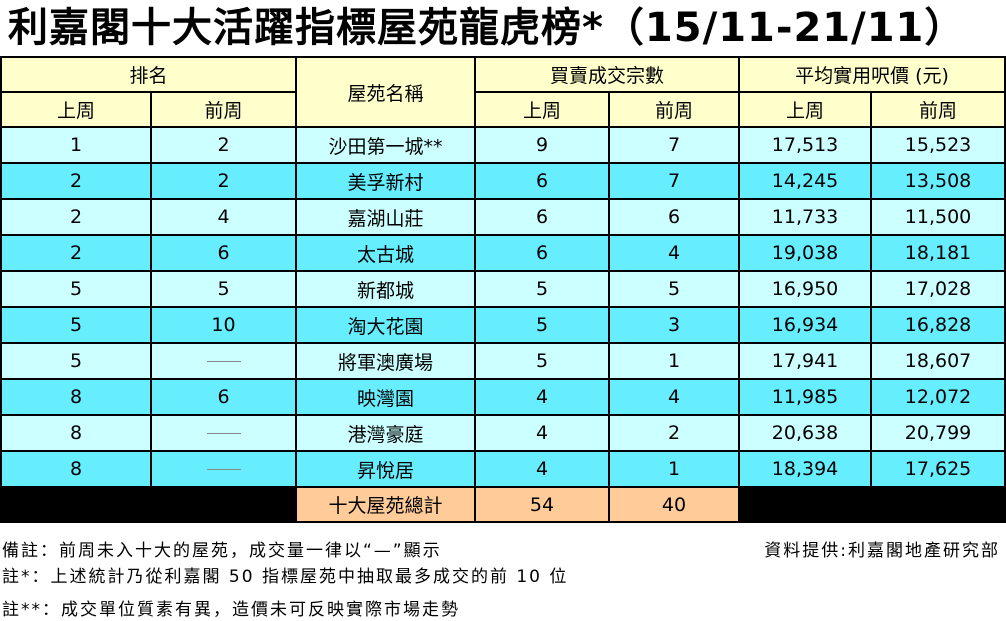 The height and width of the screenshot is (621, 1006). What do you see at coordinates (805, 145) in the screenshot?
I see `cell-price-last: 17,513` at bounding box center [805, 145].